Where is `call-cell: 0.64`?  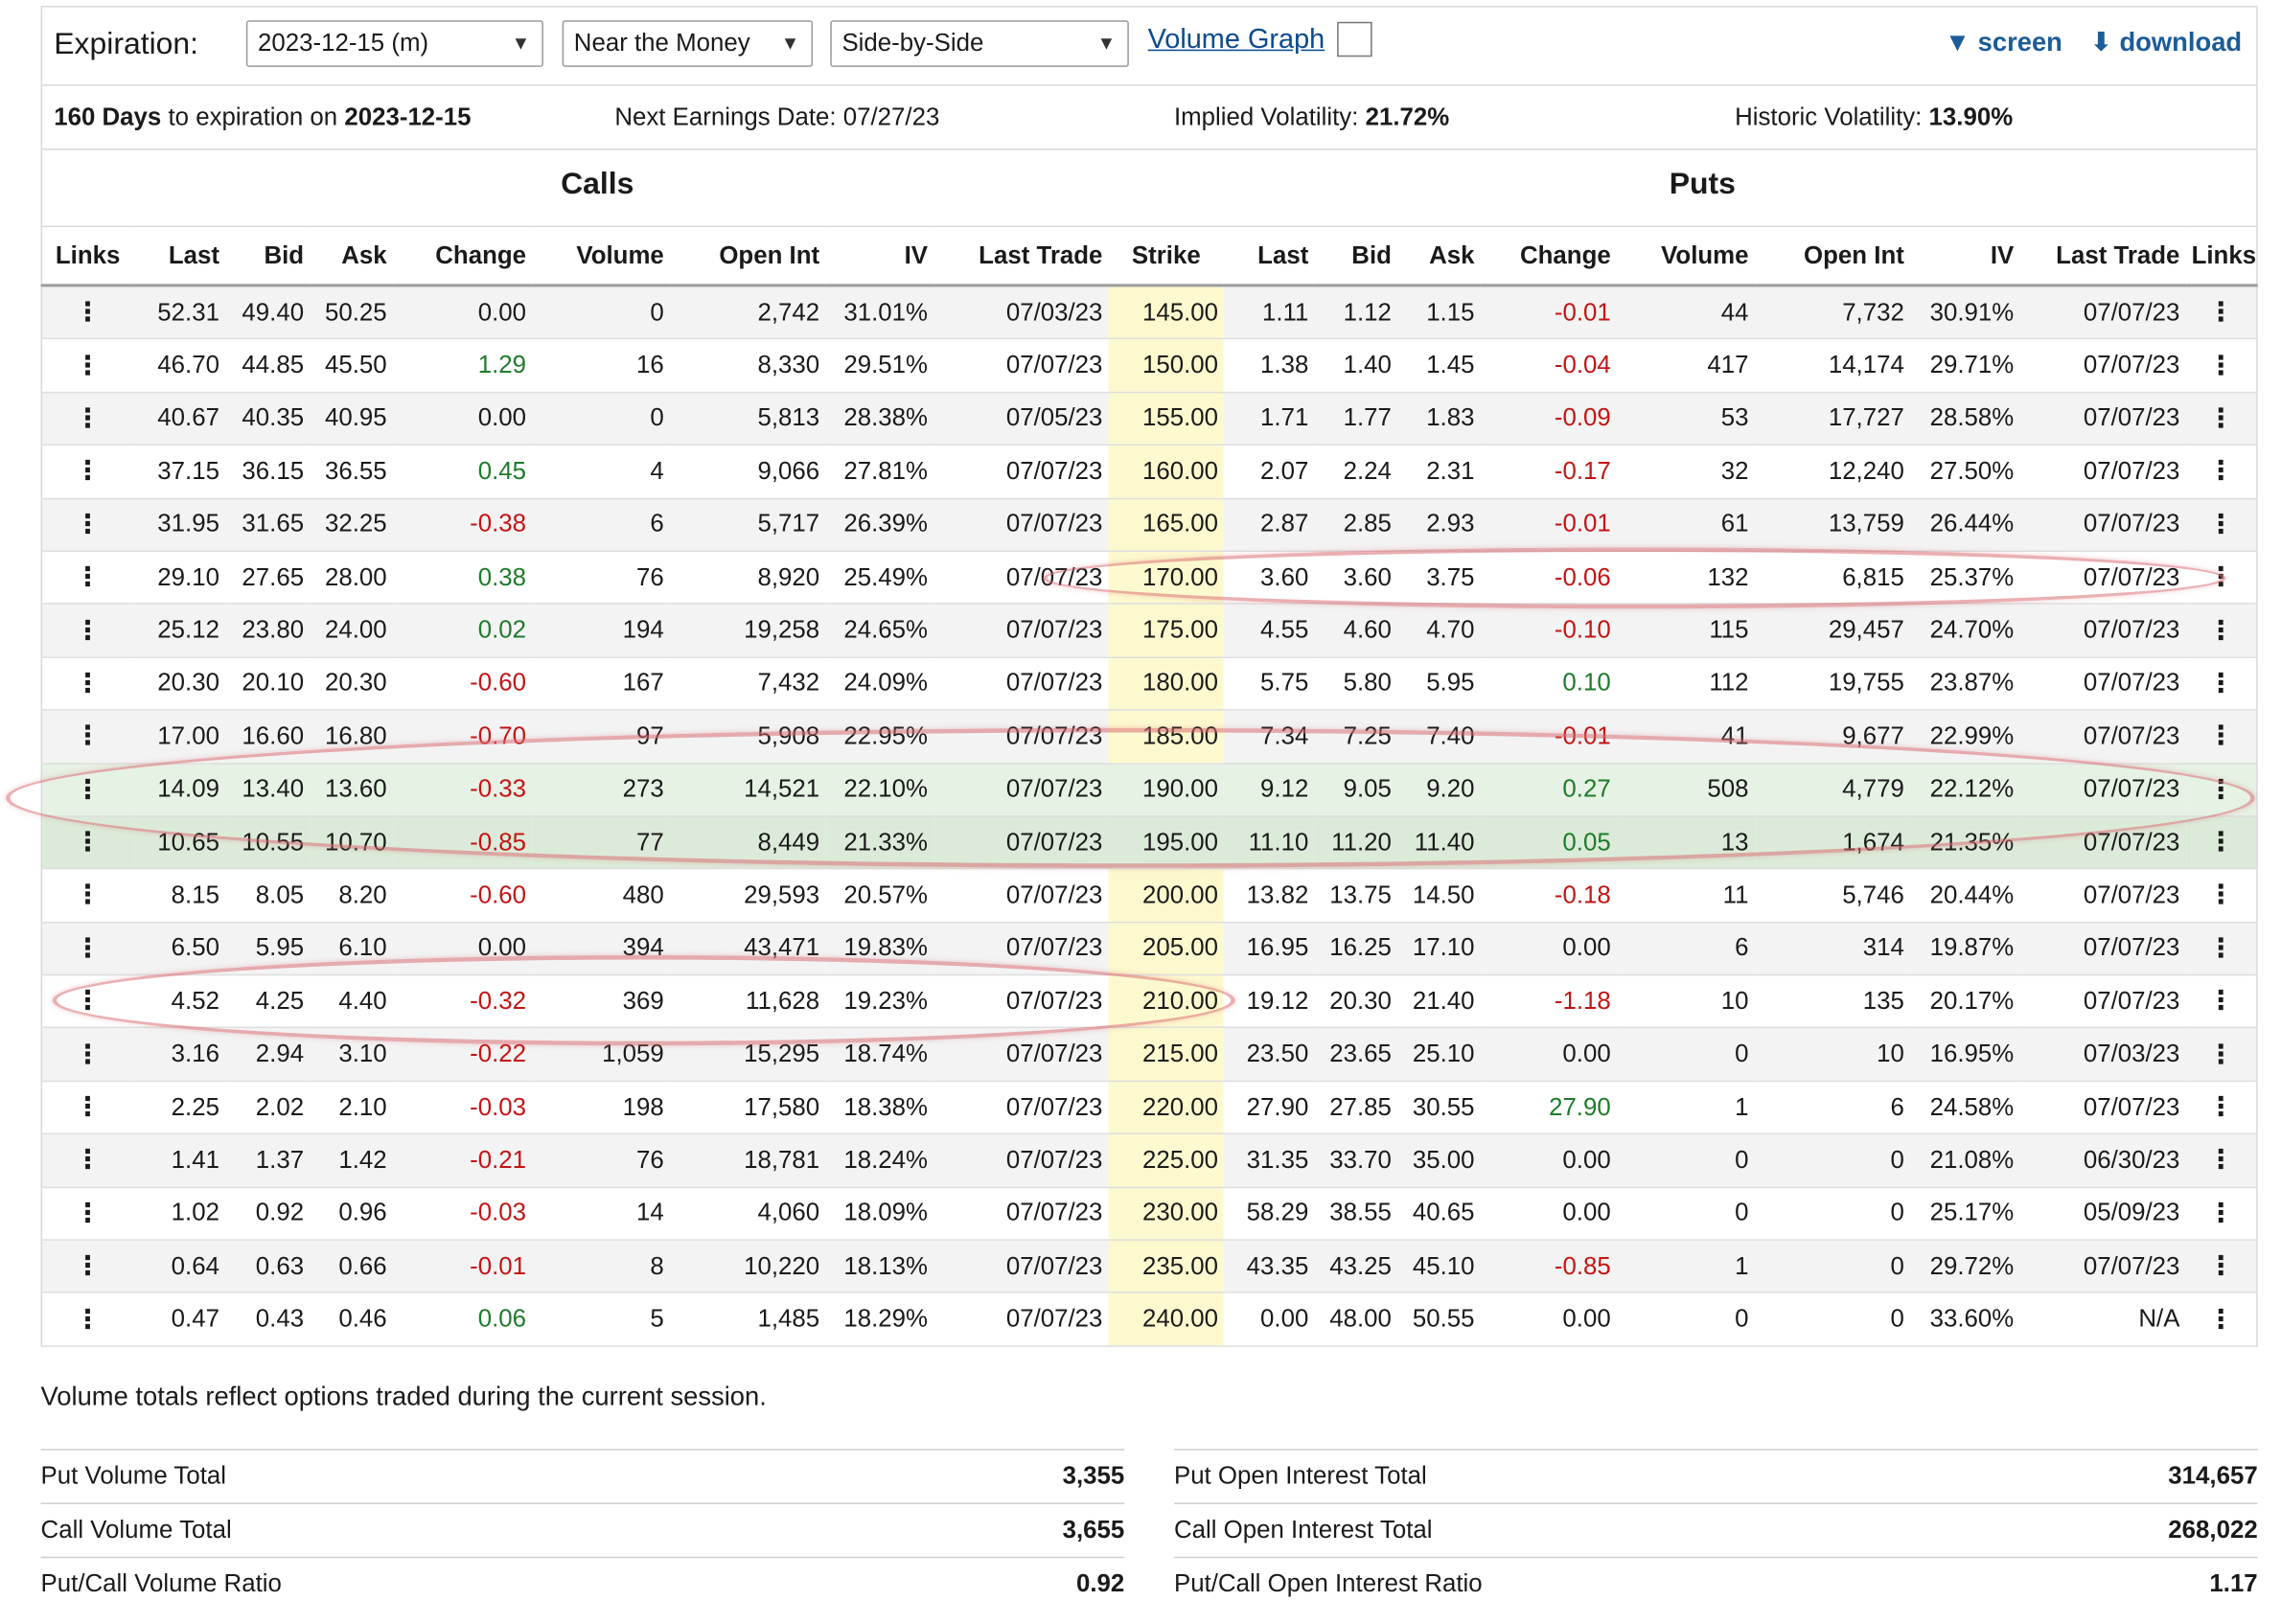
call-cell: 0.64 is located at coordinates (179, 1267).